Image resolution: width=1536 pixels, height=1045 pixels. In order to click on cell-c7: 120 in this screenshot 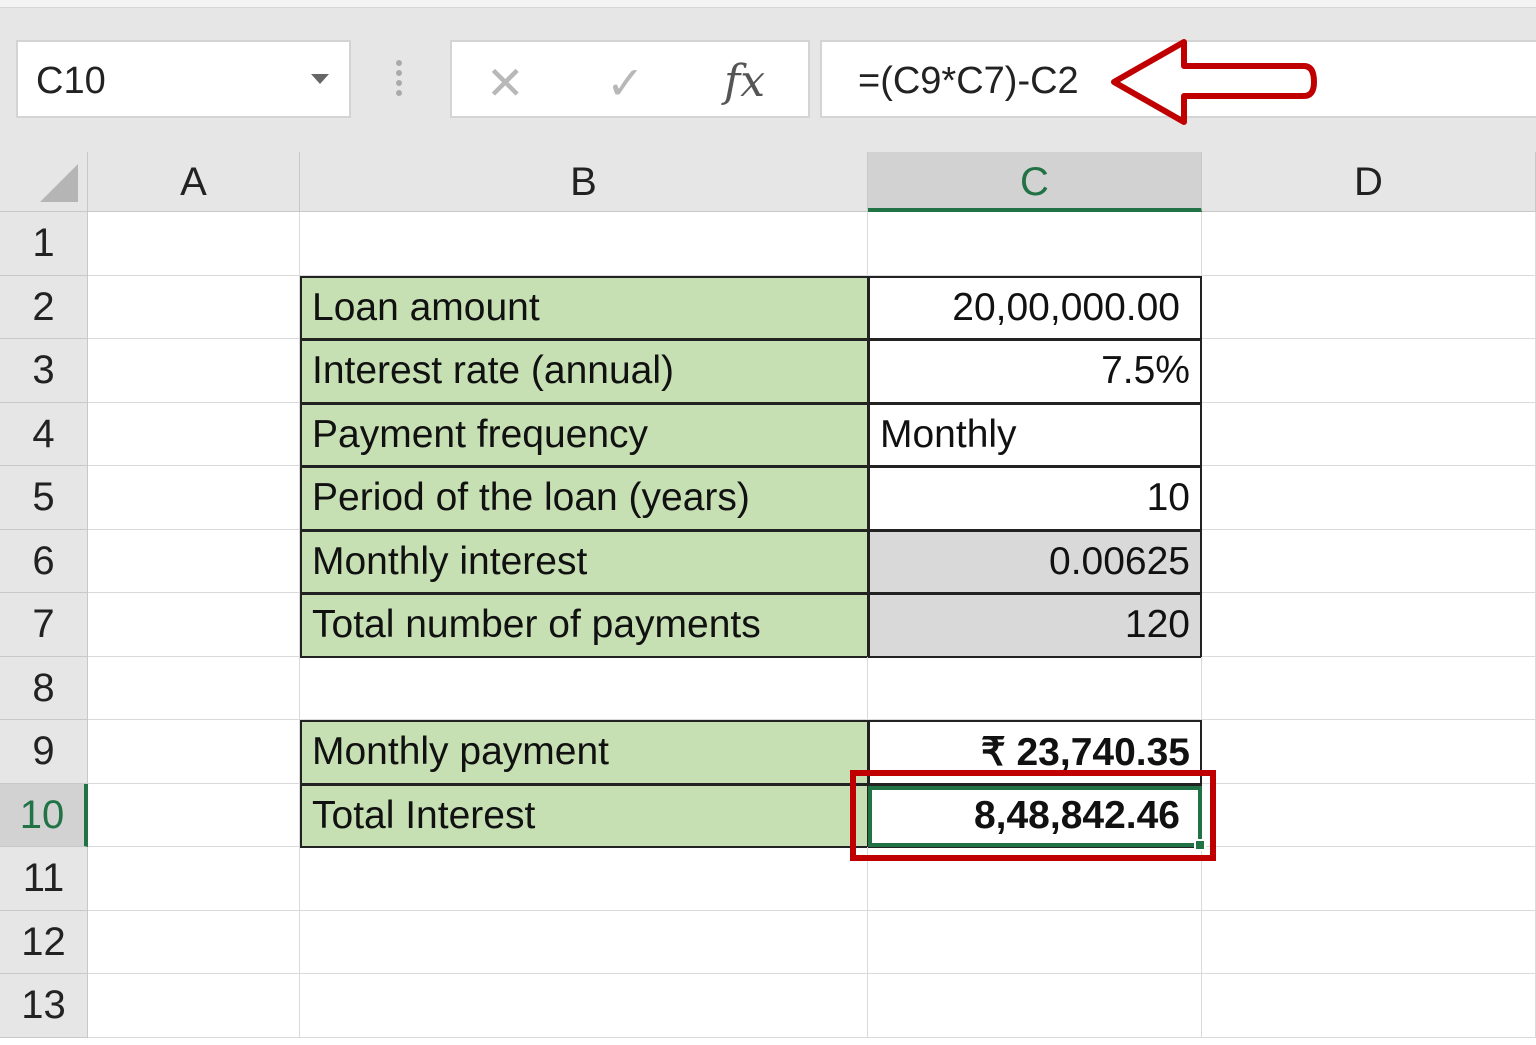, I will do `click(1035, 625)`.